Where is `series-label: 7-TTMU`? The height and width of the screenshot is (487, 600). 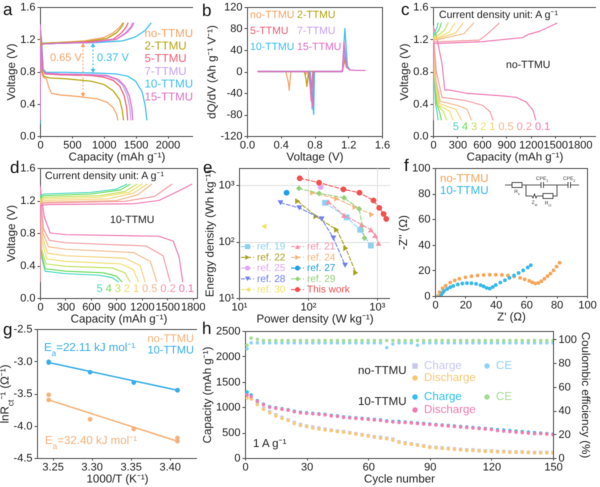
series-label: 7-TTMU is located at coordinates (316, 31).